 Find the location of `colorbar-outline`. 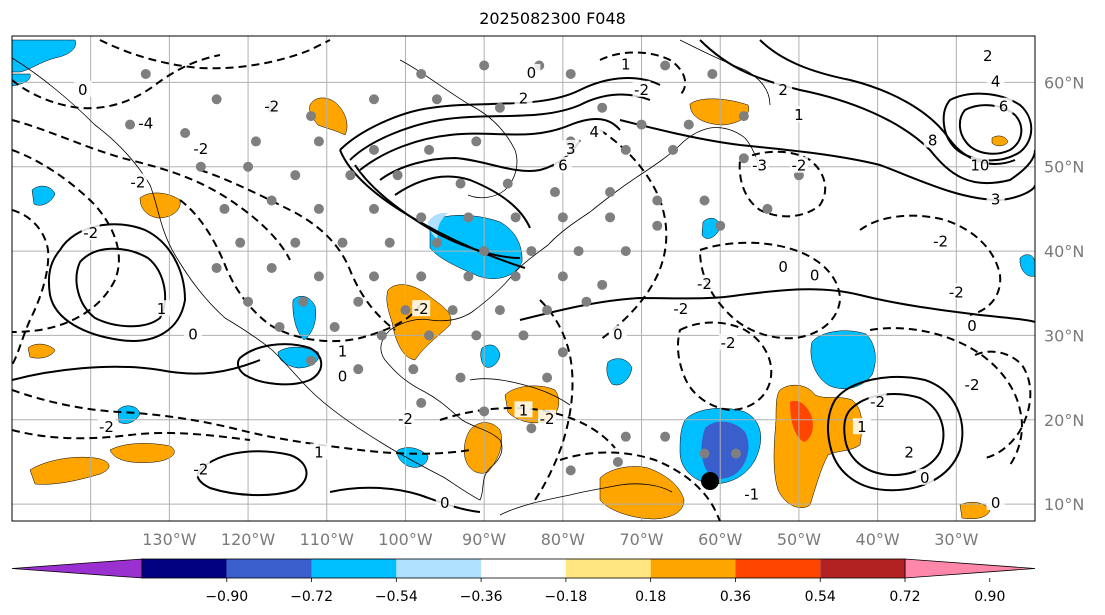

colorbar-outline is located at coordinates (523, 568).